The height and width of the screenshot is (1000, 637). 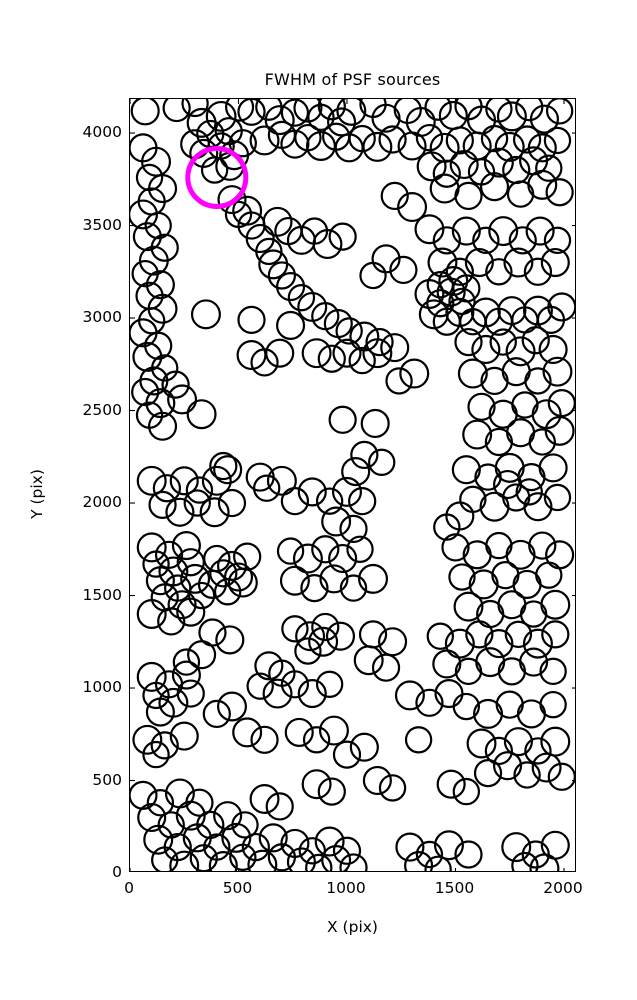 What do you see at coordinates (86, 489) in the screenshot?
I see `y-axis-tick-labels: 0 500 1000 1500 2000 2500 3000 3500 4000` at bounding box center [86, 489].